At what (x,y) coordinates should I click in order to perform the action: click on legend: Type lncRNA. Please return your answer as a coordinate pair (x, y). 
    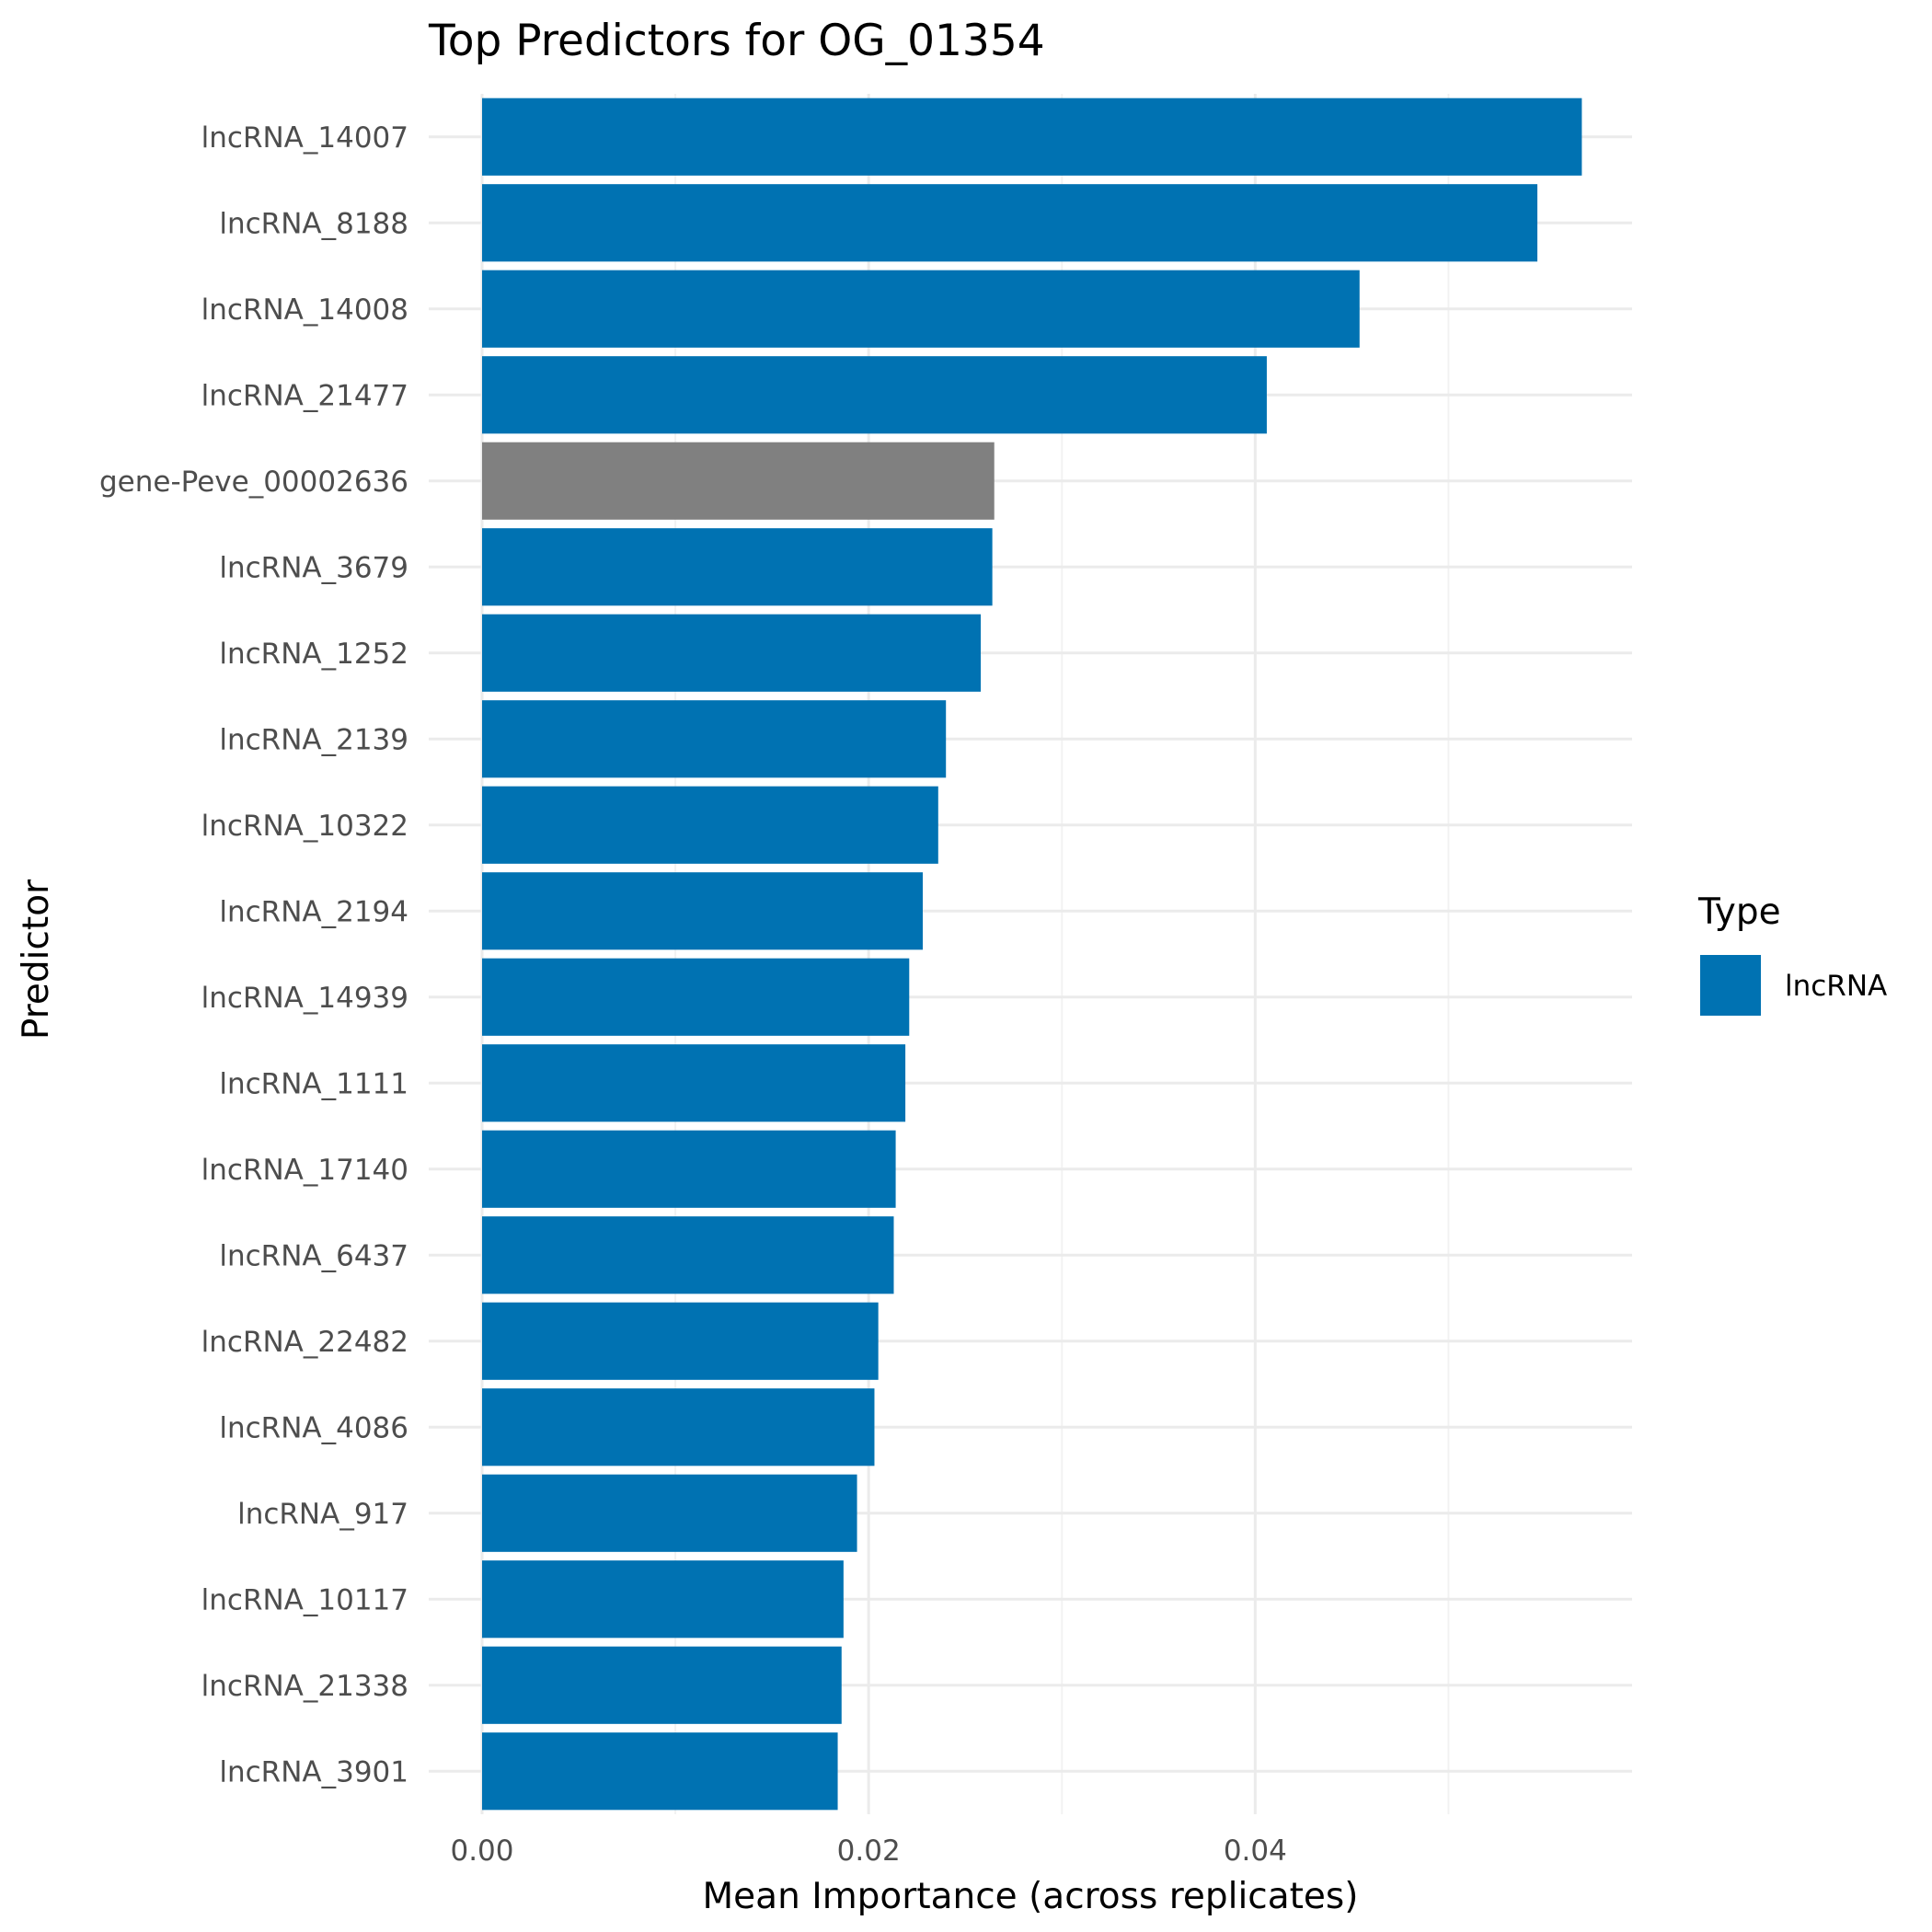
    Looking at the image, I should click on (1792, 953).